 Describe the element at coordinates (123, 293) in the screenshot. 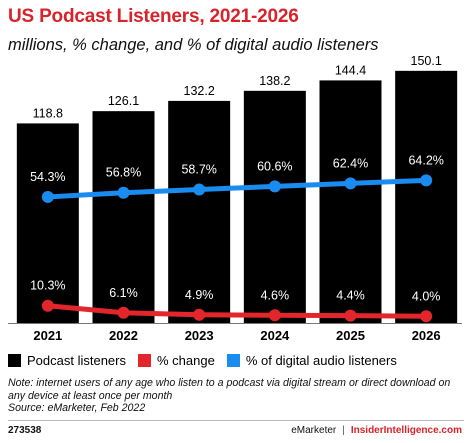

I see `change-label-2022: 6.1%` at that location.